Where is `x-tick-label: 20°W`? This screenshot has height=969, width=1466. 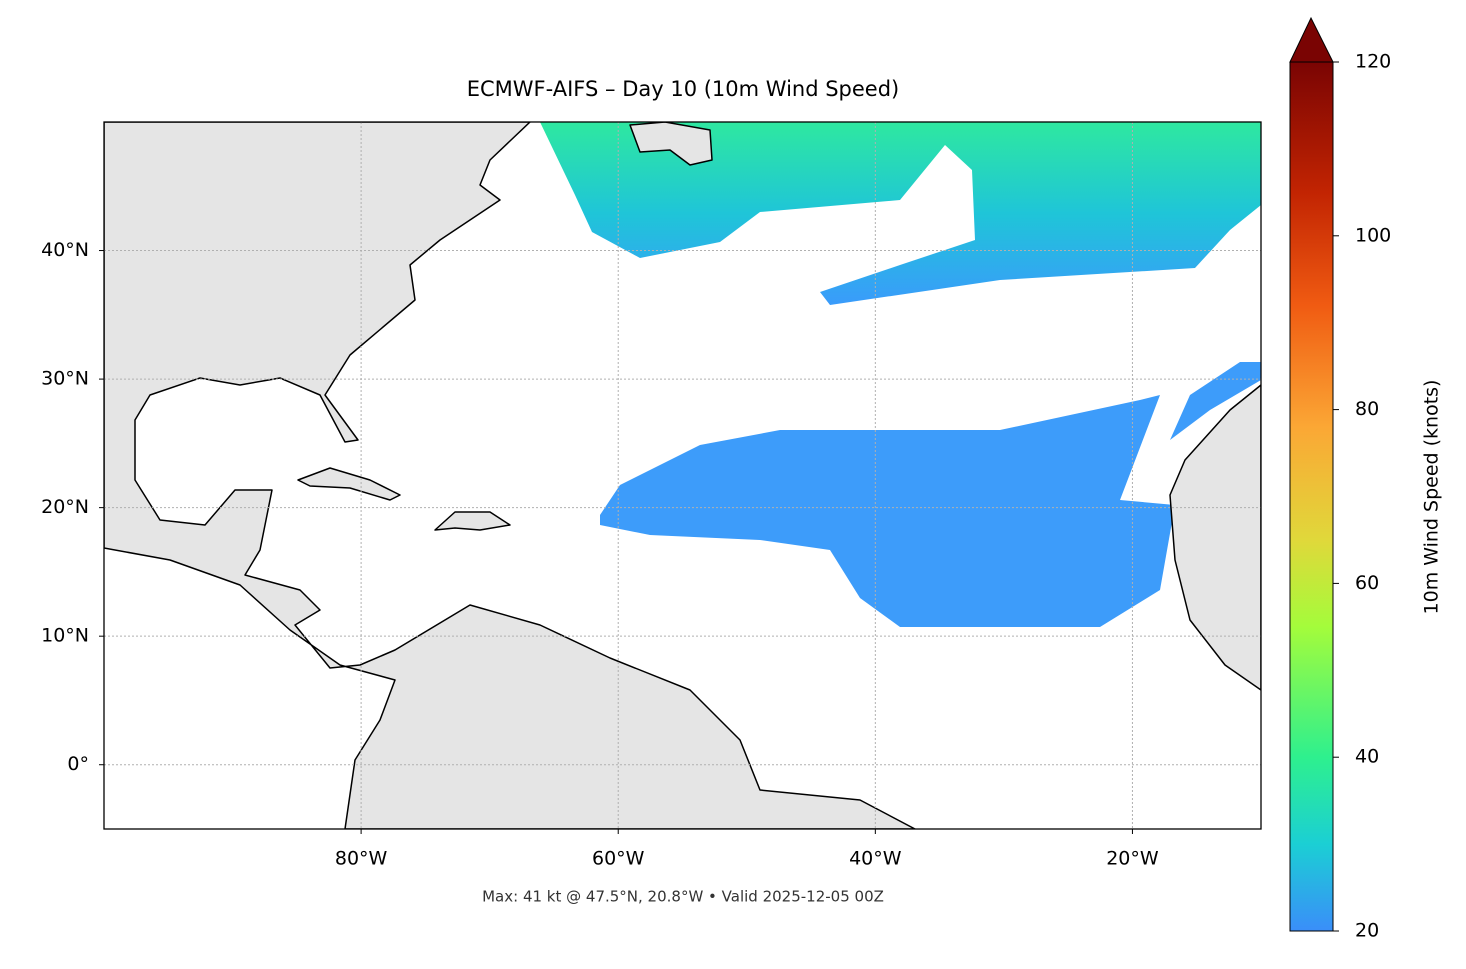 x-tick-label: 20°W is located at coordinates (1132, 859).